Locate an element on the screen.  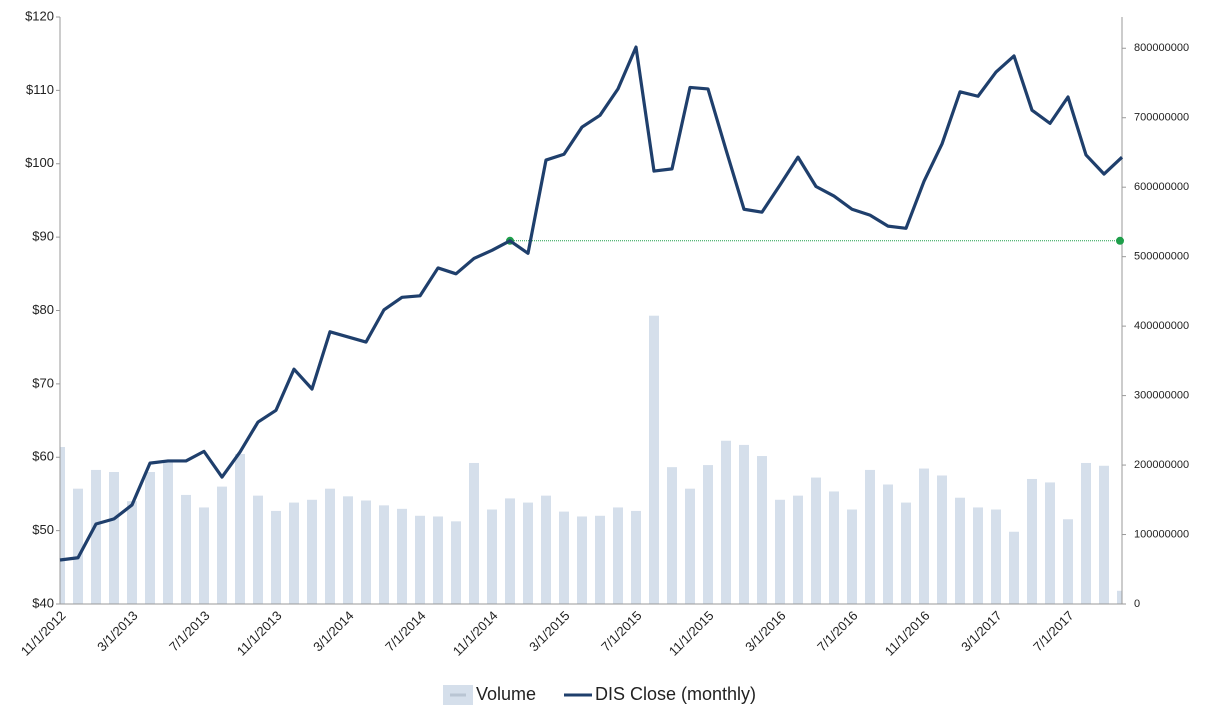
y2-tick-label: 300000000 is located at coordinates (1161, 396).